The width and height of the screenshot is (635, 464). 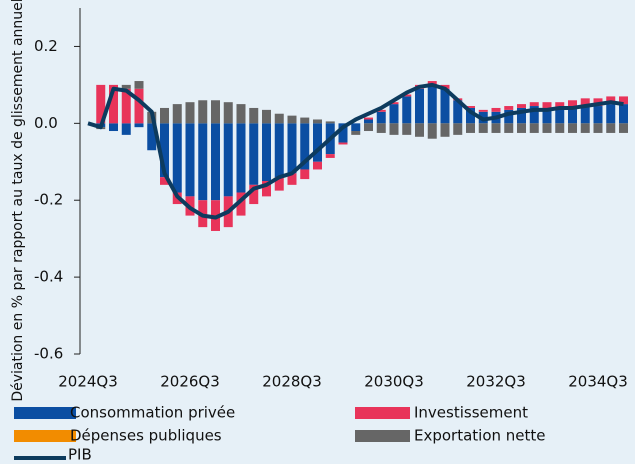 What do you see at coordinates (48, 354) in the screenshot?
I see `y-tick-label: -0.6` at bounding box center [48, 354].